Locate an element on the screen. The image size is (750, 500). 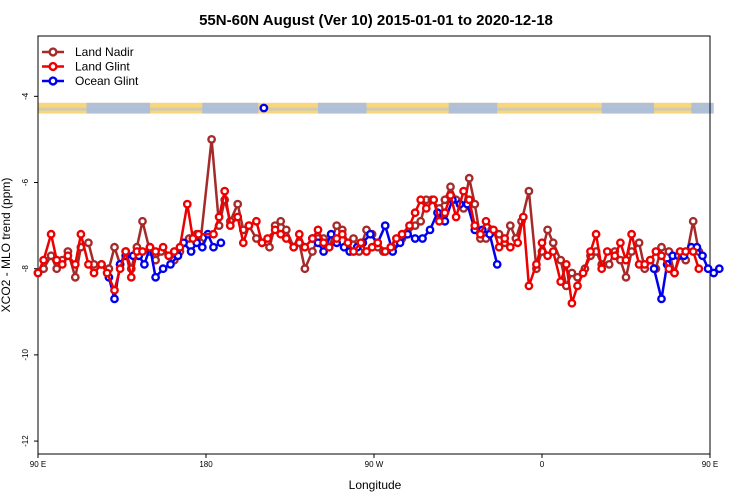
legend-label: Land Glint is located at coordinates (102, 67).